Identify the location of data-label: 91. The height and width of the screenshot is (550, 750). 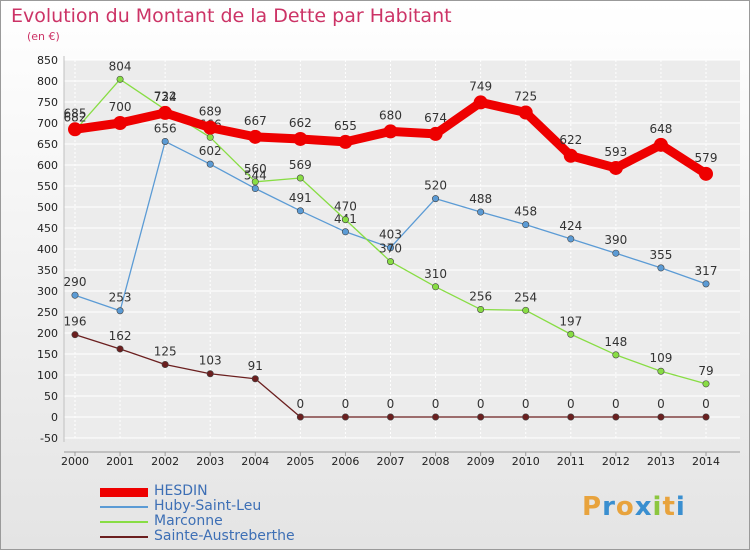
(255, 366).